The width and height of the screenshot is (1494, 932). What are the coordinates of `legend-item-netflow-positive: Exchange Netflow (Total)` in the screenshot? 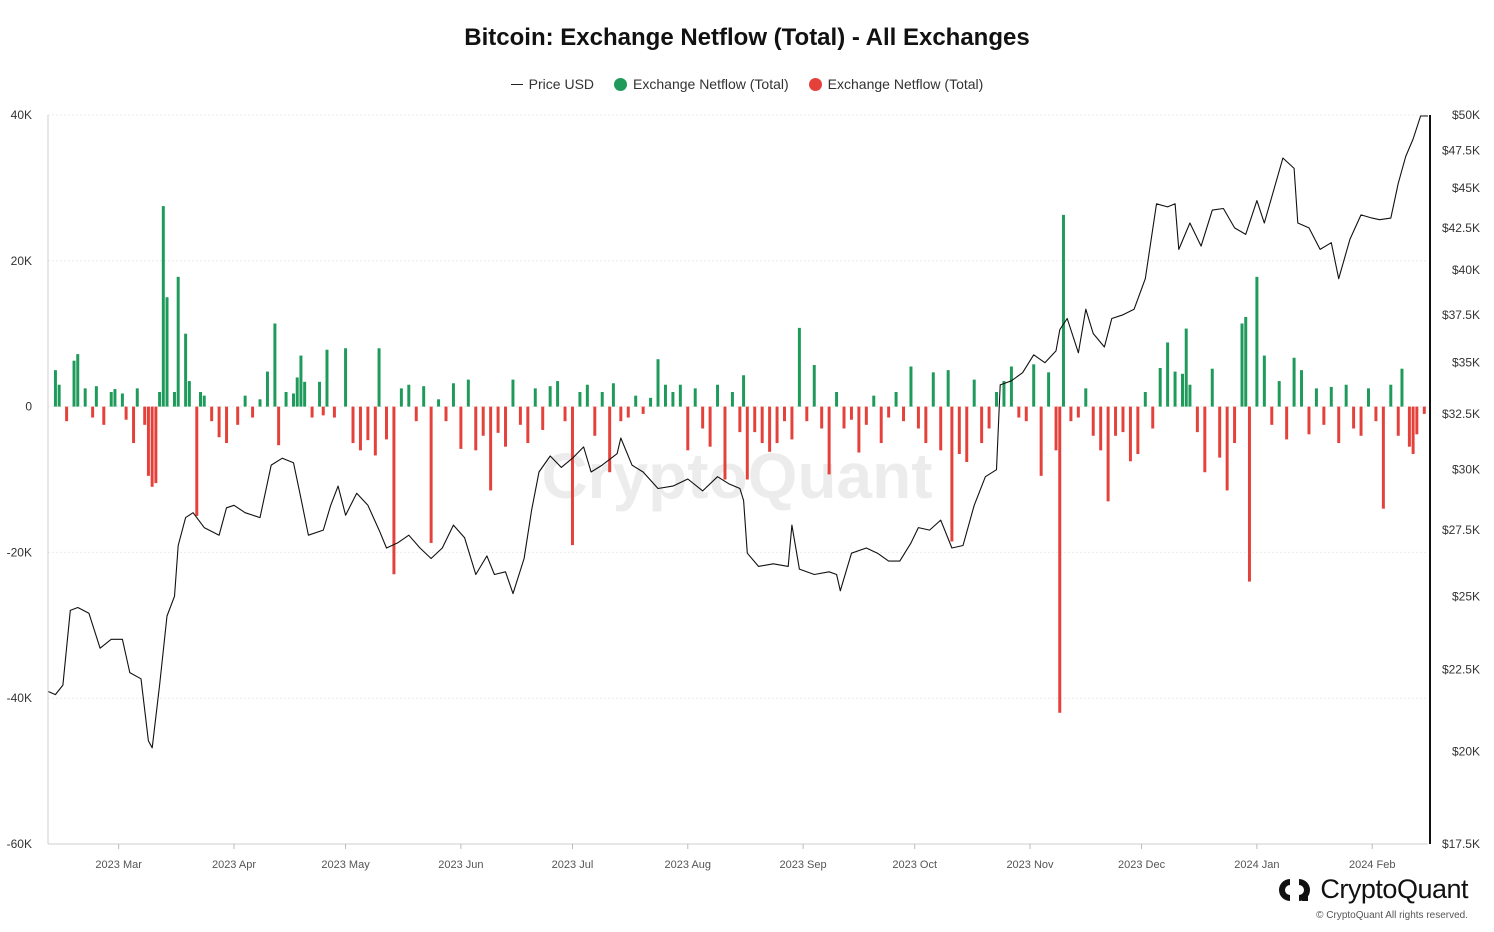 It's located at (701, 84).